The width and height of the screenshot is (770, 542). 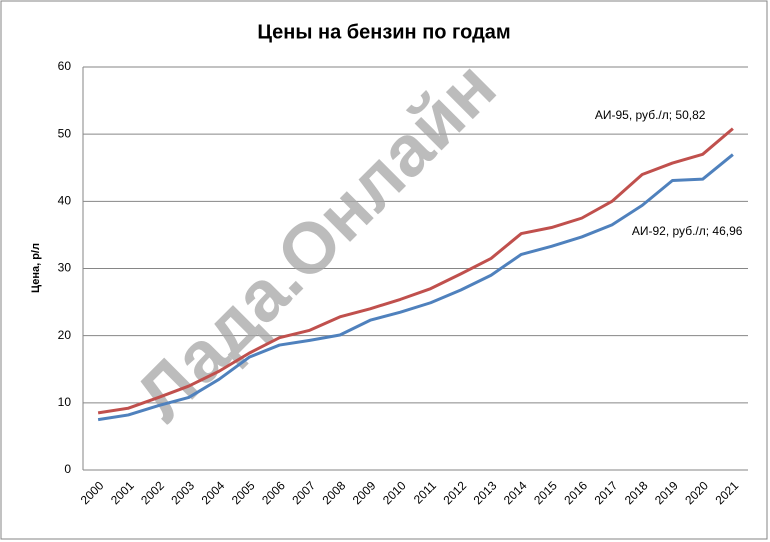 I want to click on y-tick-label: 50, so click(x=65, y=133).